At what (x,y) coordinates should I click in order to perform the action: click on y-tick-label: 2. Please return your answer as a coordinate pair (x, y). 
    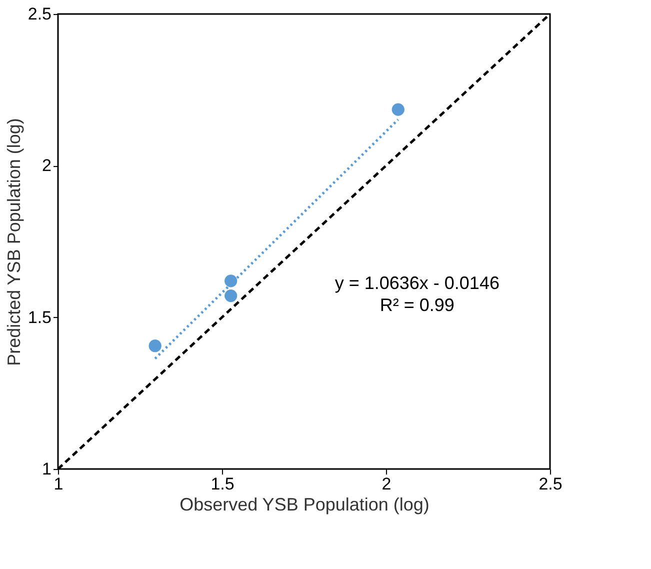
    Looking at the image, I should click on (47, 166).